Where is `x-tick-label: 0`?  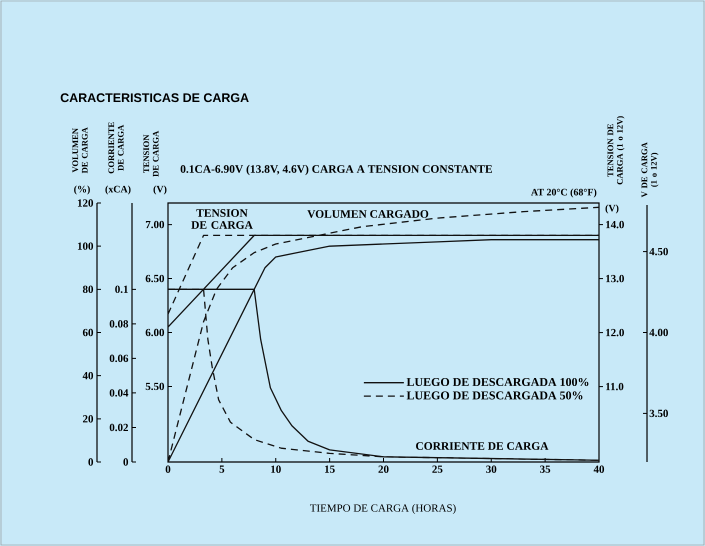
x-tick-label: 0 is located at coordinates (168, 469).